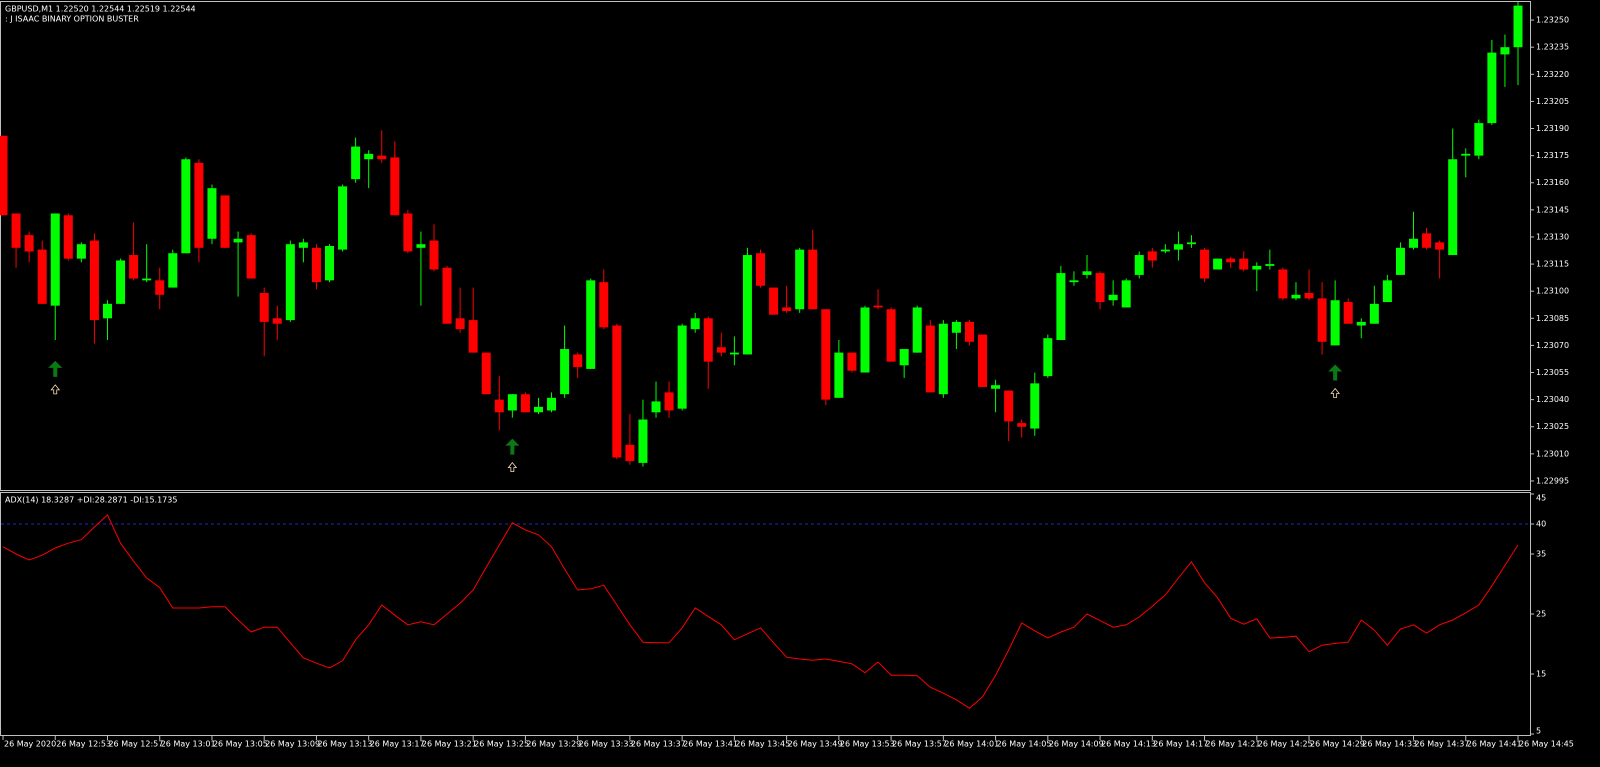 This screenshot has height=767, width=1600. What do you see at coordinates (606, 744) in the screenshot?
I see `x-tick-label: 26 May 13:33` at bounding box center [606, 744].